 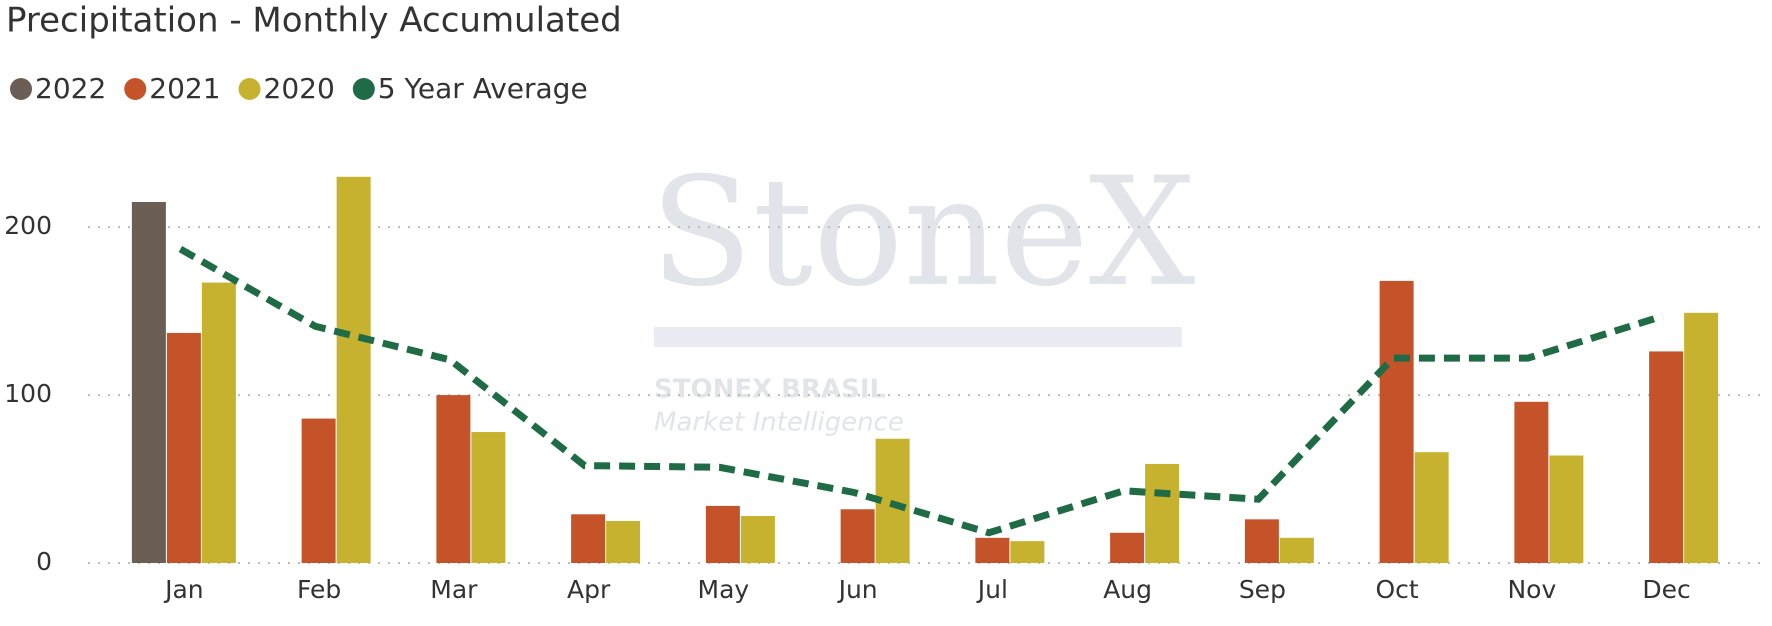 What do you see at coordinates (779, 423) in the screenshot?
I see `watermark-line2: Market Intelligence` at bounding box center [779, 423].